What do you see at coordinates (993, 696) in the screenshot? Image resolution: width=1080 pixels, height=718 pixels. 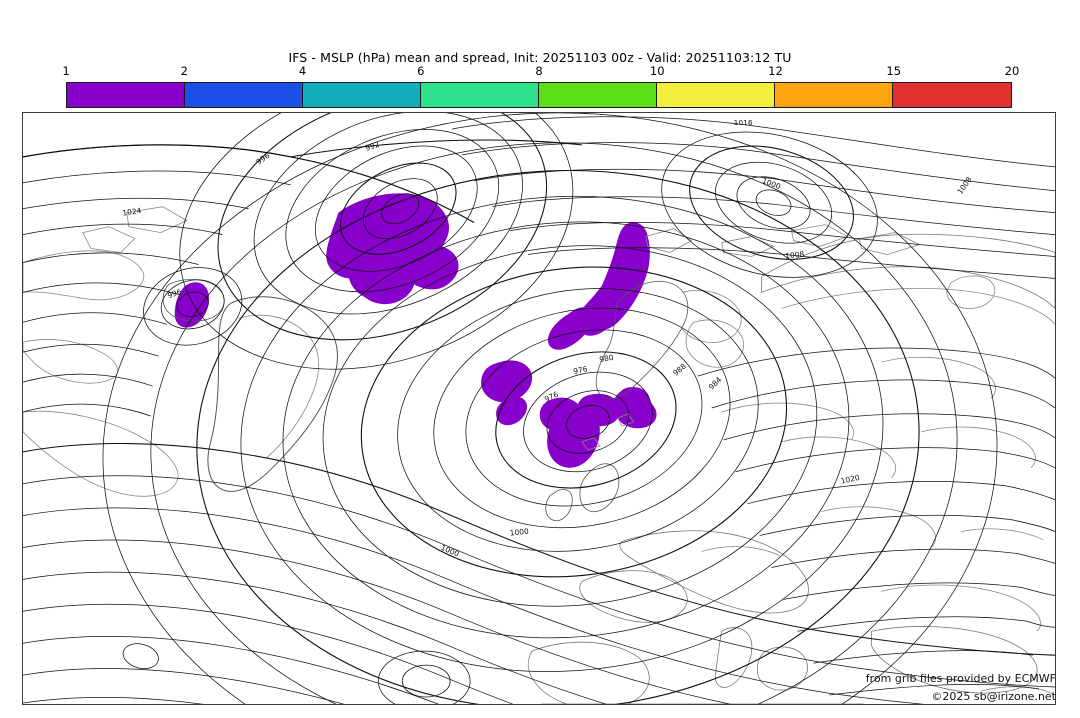 I see `copyright-credit: ©2025 sb@irizone.net` at bounding box center [993, 696].